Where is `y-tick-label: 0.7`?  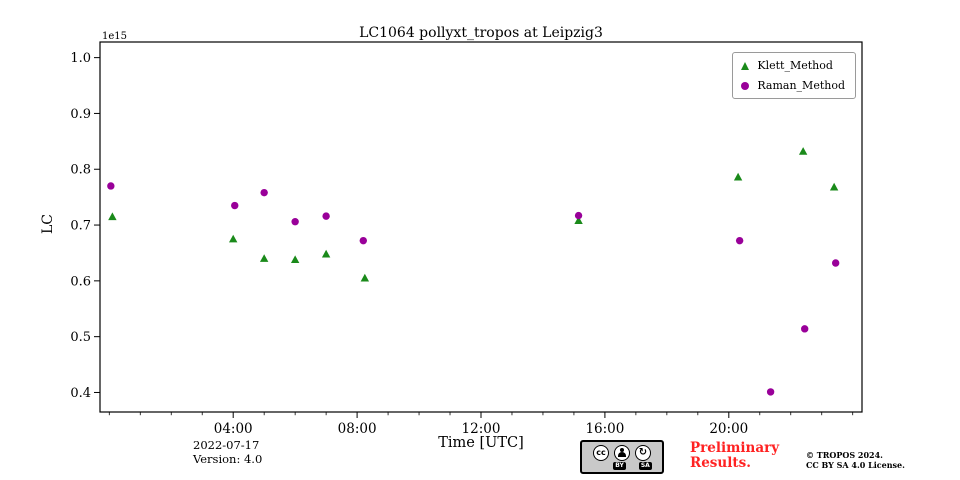
y-tick-label: 0.7 is located at coordinates (80, 226).